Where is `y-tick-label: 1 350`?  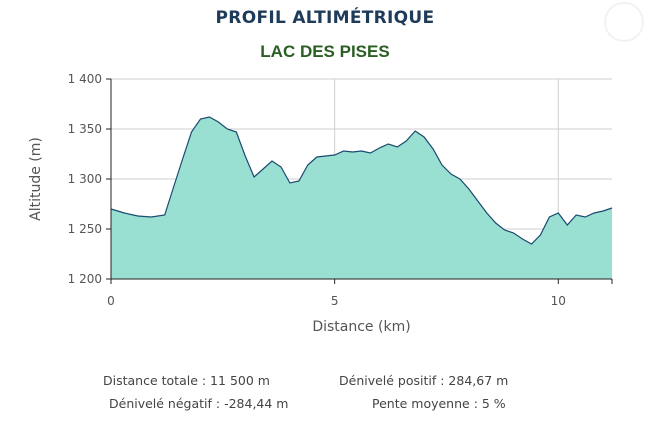 y-tick-label: 1 350 is located at coordinates (85, 129).